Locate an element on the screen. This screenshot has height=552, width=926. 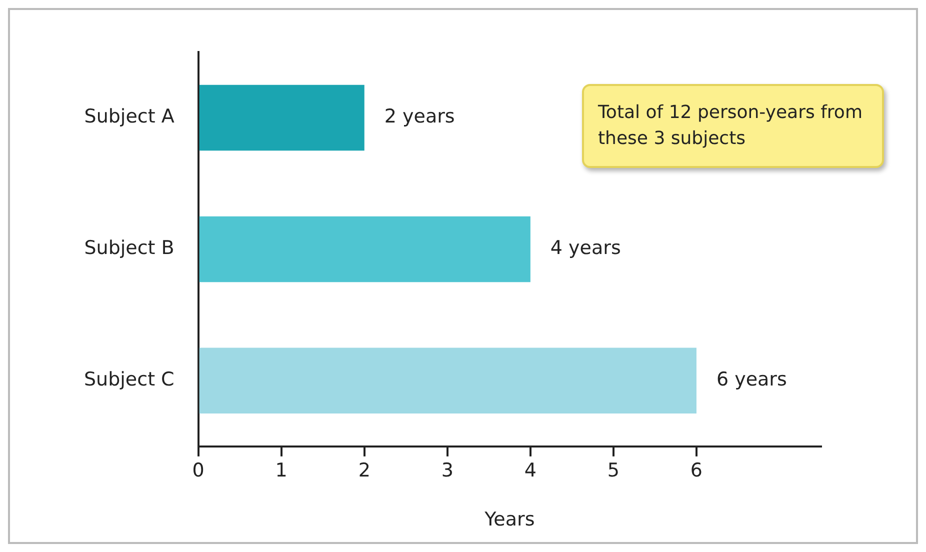
data-label: 2 years is located at coordinates (419, 117).